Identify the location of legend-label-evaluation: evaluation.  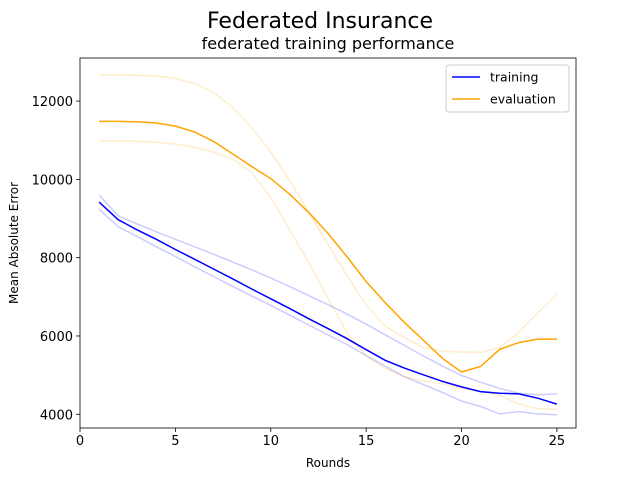
(523, 99).